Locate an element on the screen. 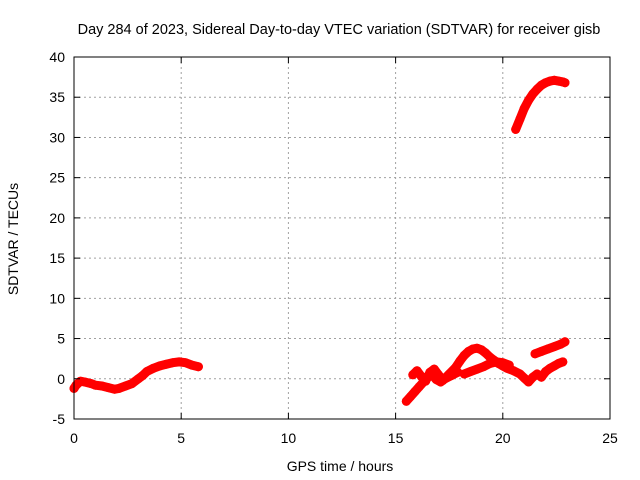 Image resolution: width=640 pixels, height=480 pixels. x-tick-label: 20 is located at coordinates (503, 438).